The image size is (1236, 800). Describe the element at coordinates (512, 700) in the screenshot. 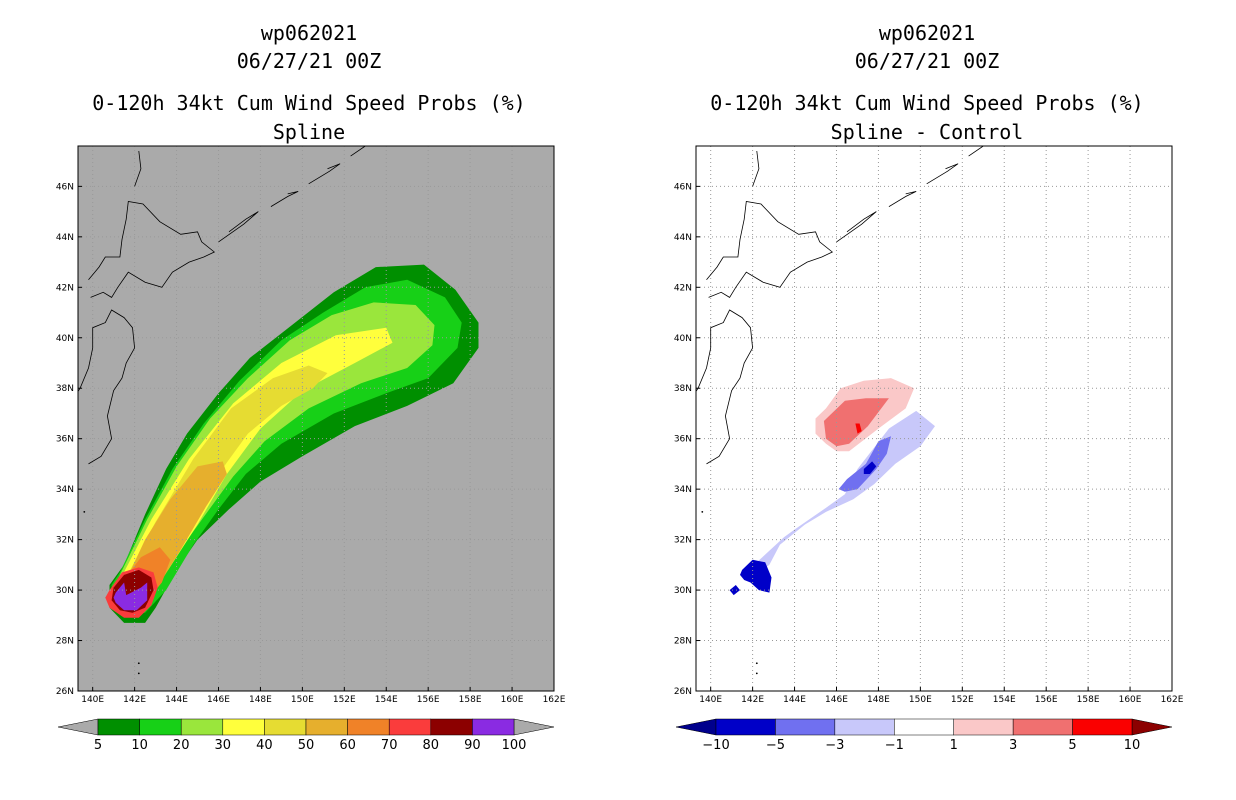

I see `x-tick-label: 160E` at that location.